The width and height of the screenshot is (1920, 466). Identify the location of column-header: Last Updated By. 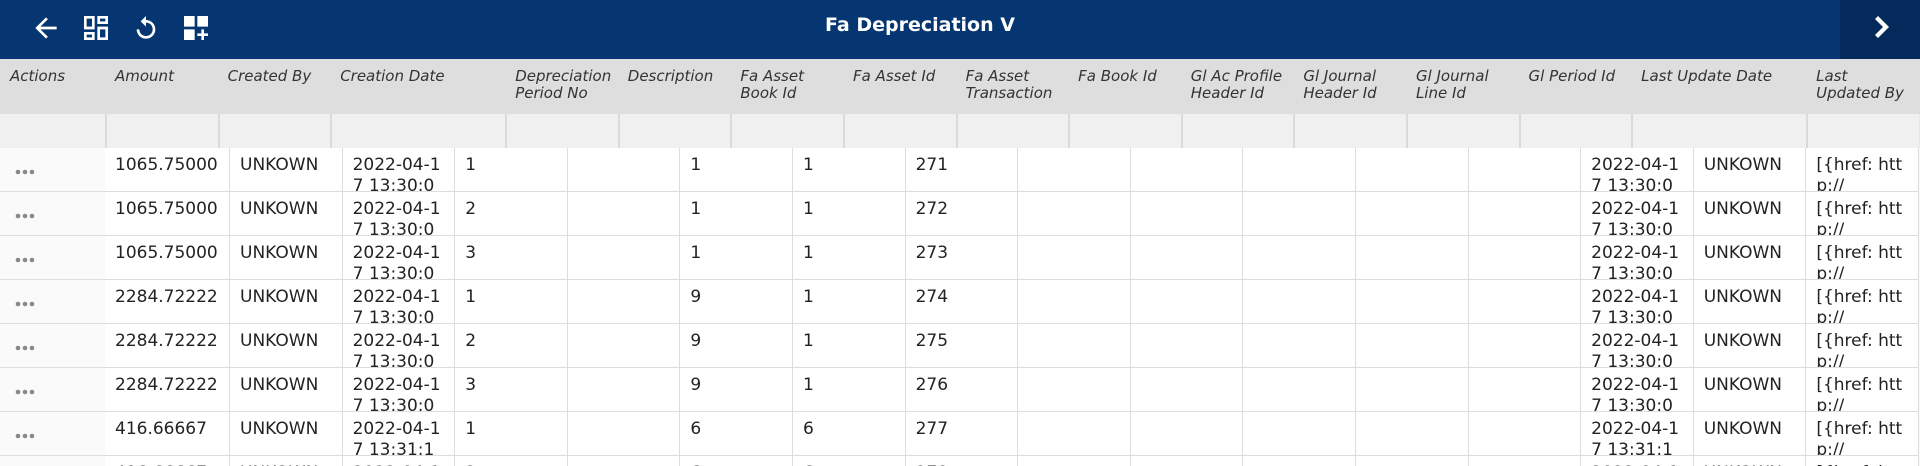
(1860, 84).